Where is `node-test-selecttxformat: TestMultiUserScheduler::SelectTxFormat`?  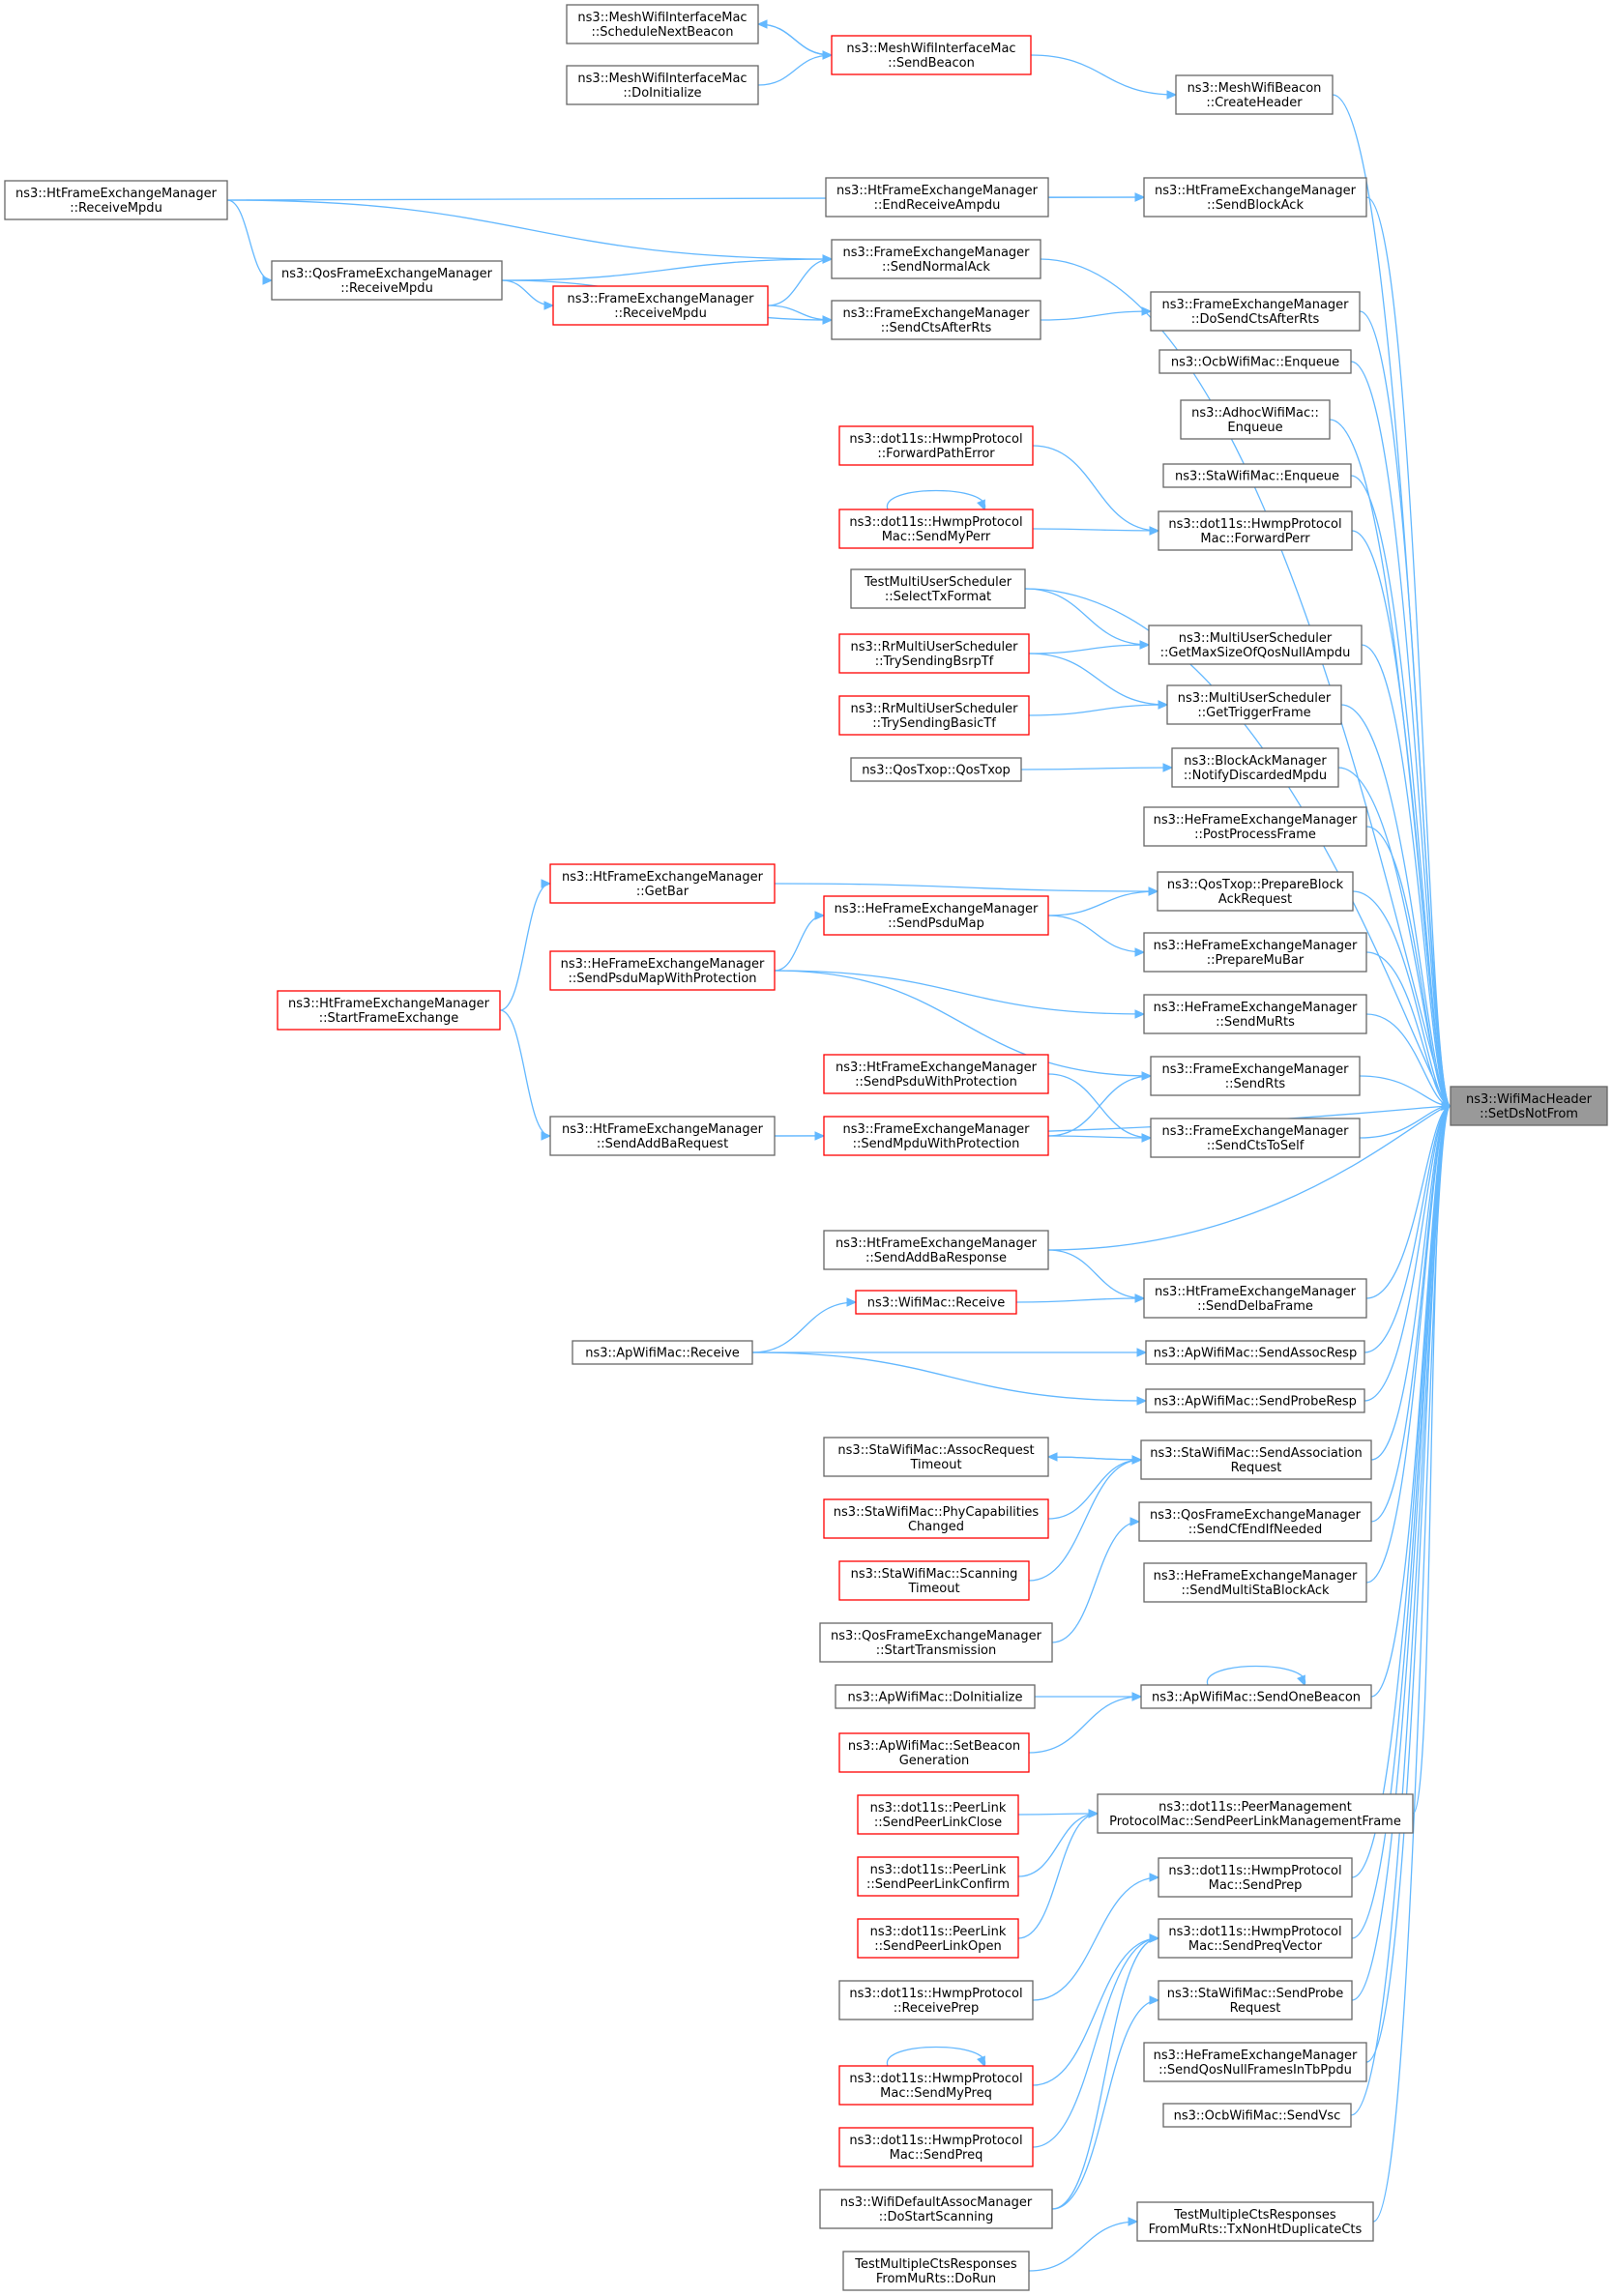
node-test-selecttxformat: TestMultiUserScheduler::SelectTxFormat is located at coordinates (938, 588).